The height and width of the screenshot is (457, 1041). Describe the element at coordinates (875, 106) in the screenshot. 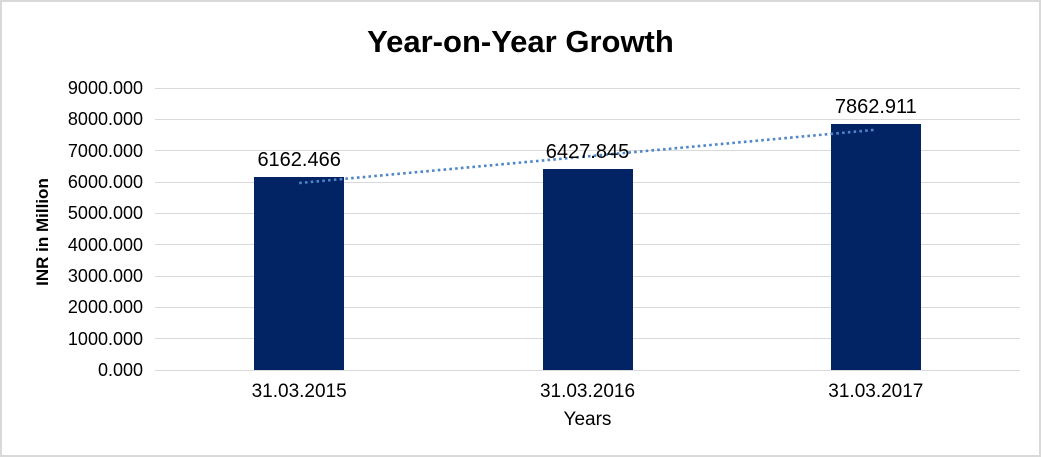

I see `bar-data-label: 7862.911` at that location.